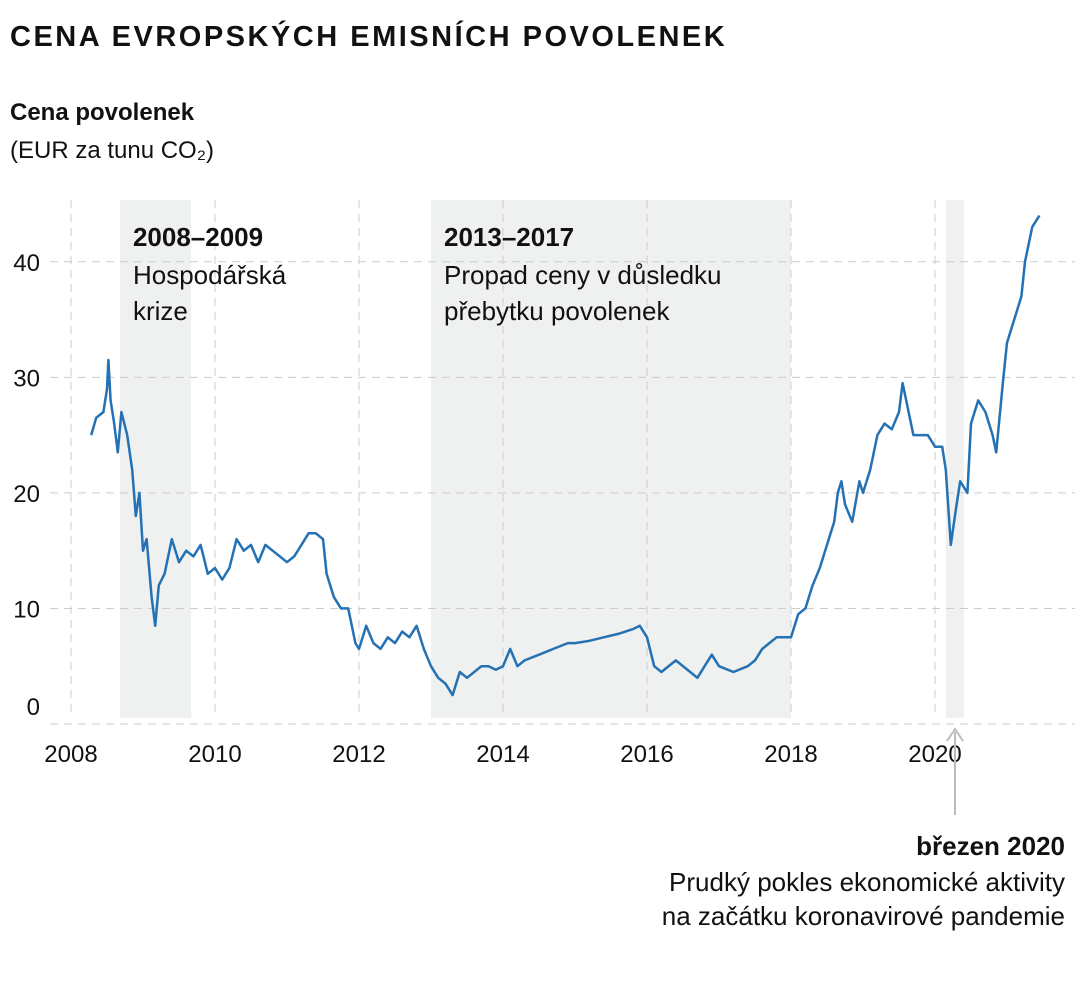 This screenshot has height=997, width=1080. Describe the element at coordinates (502, 754) in the screenshot. I see `x-tick-label: 2014` at that location.